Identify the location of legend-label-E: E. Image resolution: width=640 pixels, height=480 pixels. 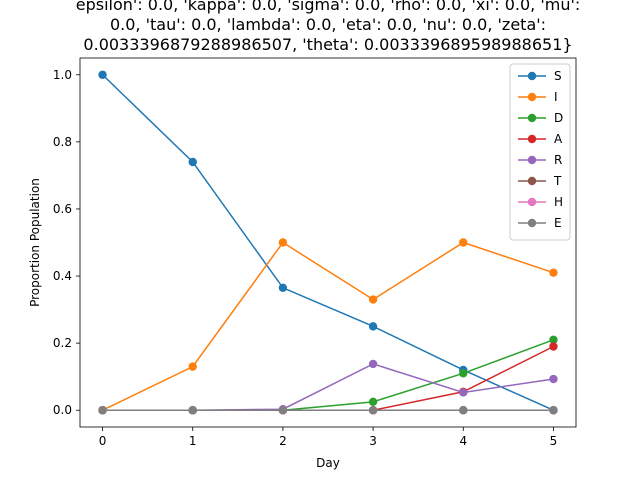
(558, 223).